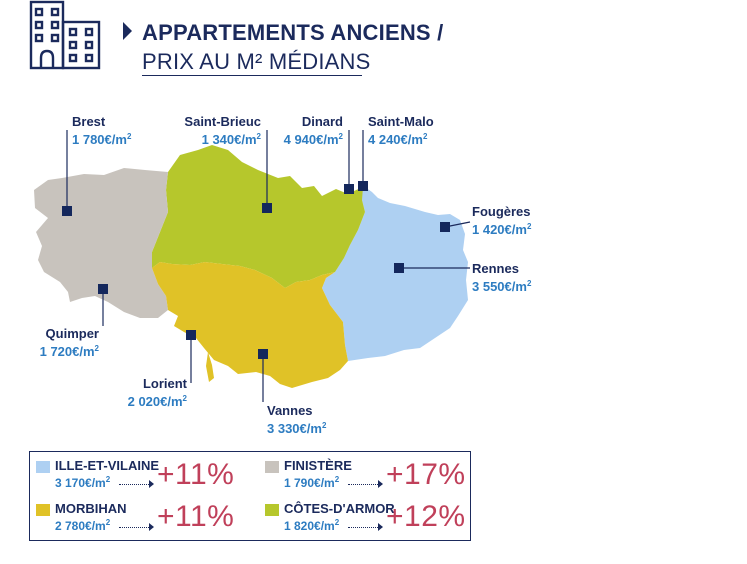 The image size is (747, 564). I want to click on marker-saint-brieuc, so click(267, 208).